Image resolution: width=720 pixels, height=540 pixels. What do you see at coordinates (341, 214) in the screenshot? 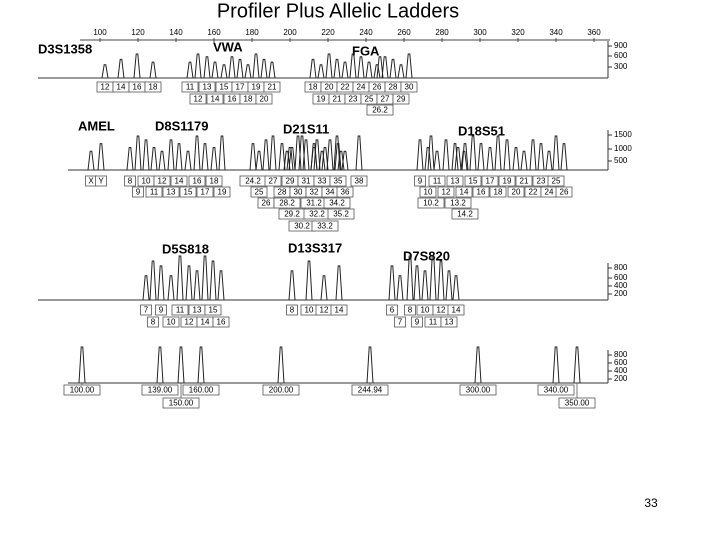
I see `allele-label: 35.2` at bounding box center [341, 214].